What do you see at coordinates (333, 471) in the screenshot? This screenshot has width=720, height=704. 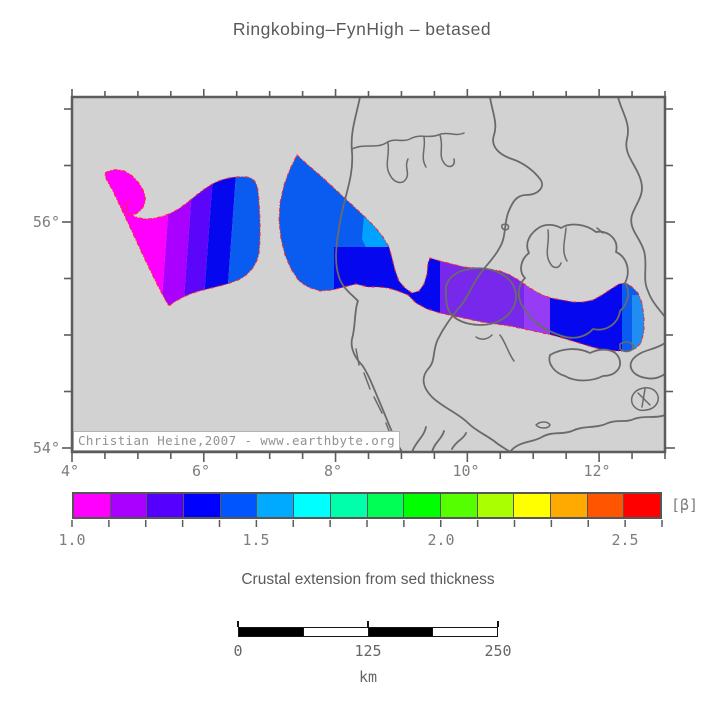 I see `x-axis-tick-label: 8°` at bounding box center [333, 471].